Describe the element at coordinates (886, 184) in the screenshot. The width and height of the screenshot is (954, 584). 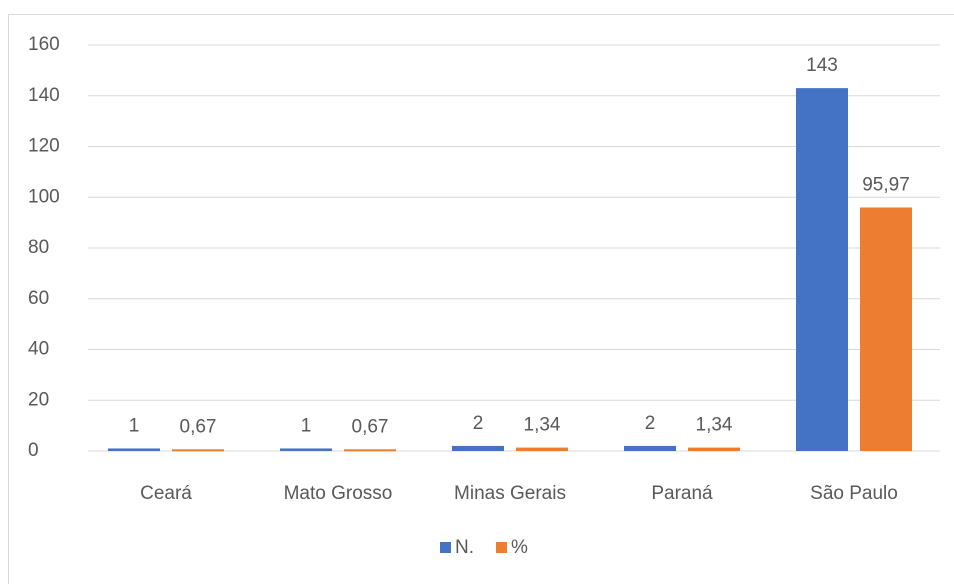
I see `data-label: 95,97` at that location.